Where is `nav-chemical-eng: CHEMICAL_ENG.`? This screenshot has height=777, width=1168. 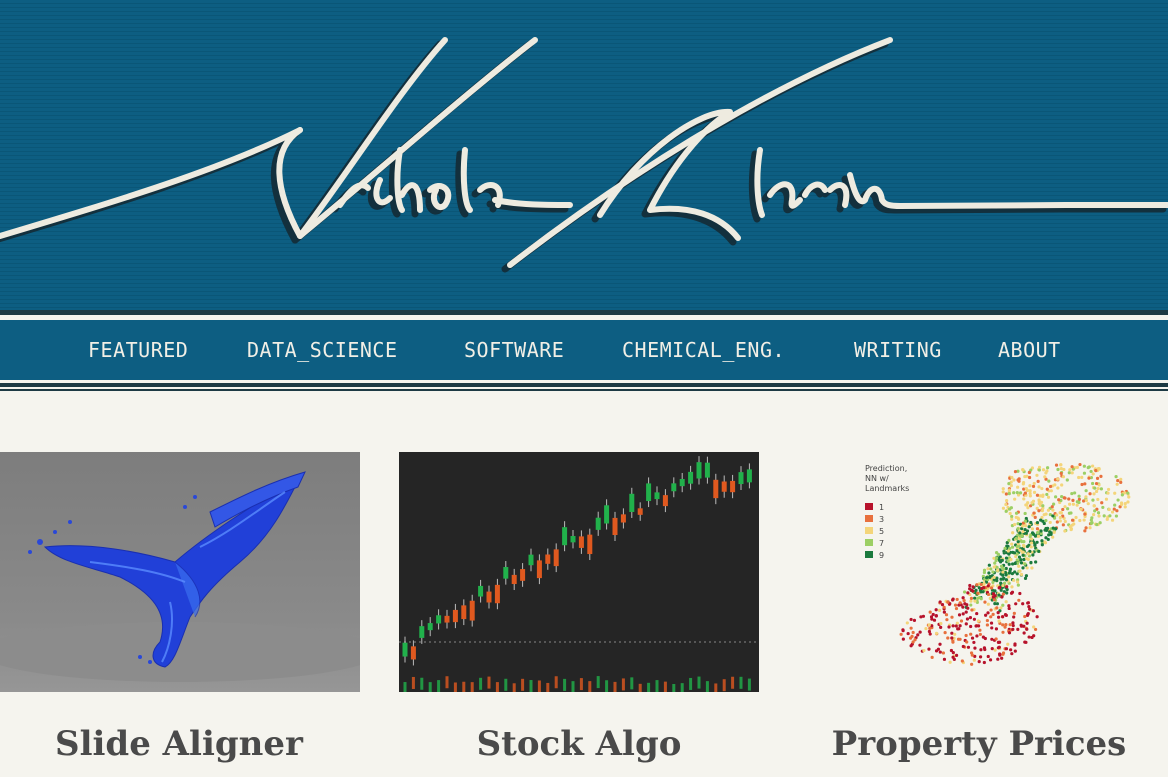 nav-chemical-eng: CHEMICAL_ENG. is located at coordinates (704, 350).